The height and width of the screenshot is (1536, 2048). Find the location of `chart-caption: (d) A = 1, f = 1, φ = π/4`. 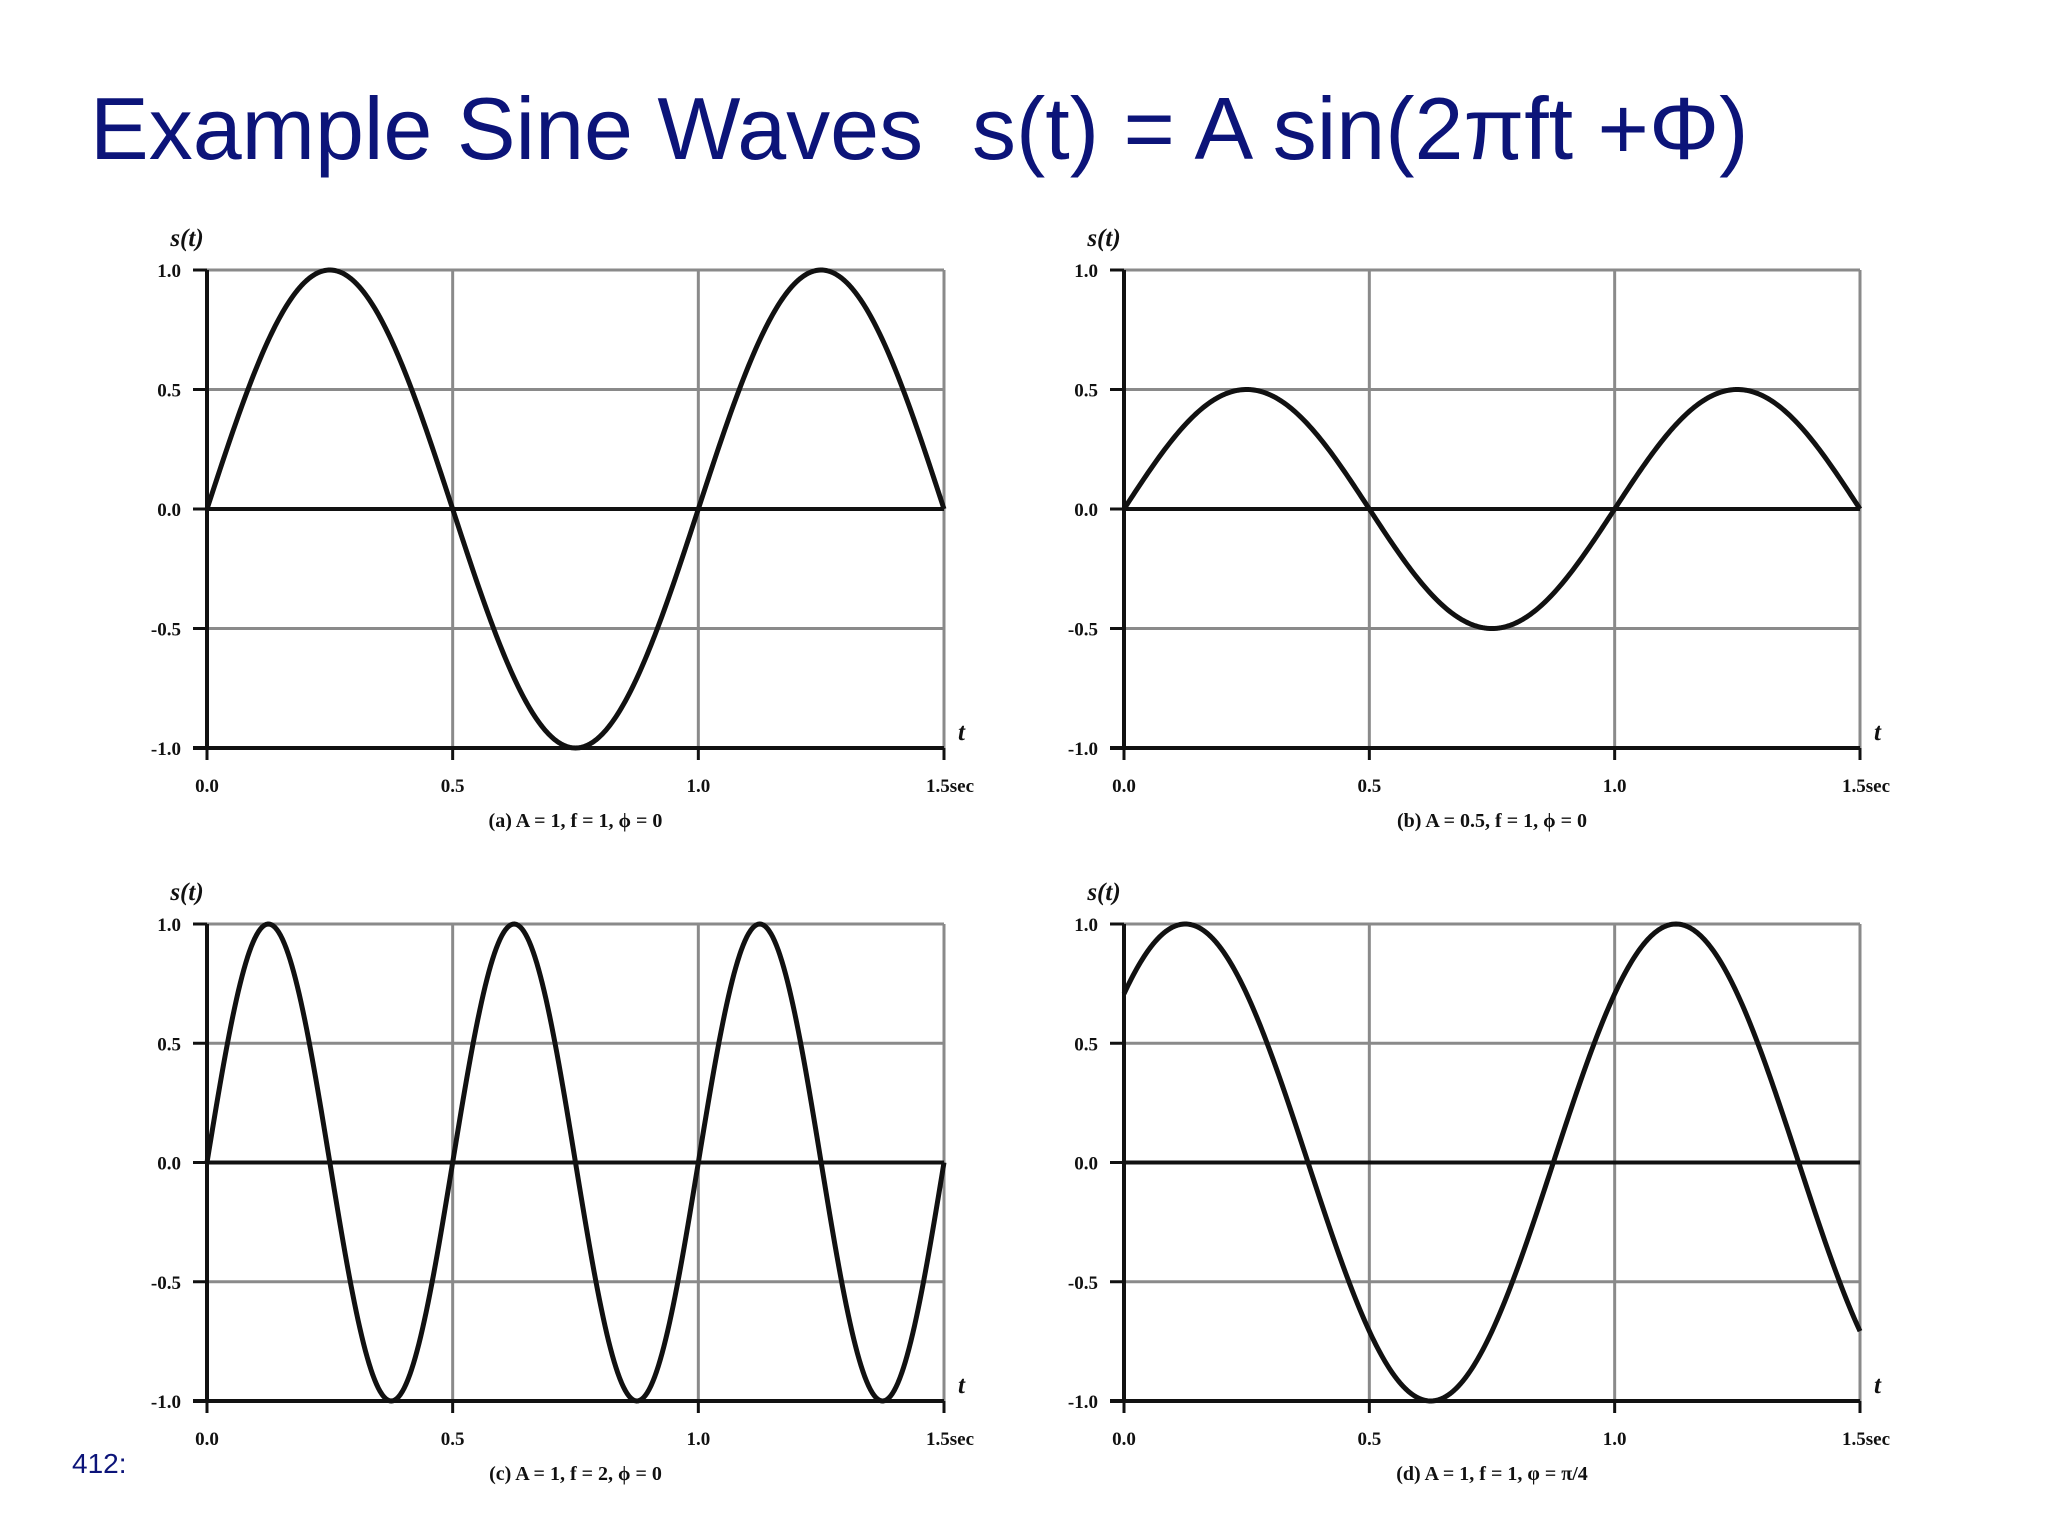

chart-caption: (d) A = 1, f = 1, φ = π/4 is located at coordinates (1492, 1474).